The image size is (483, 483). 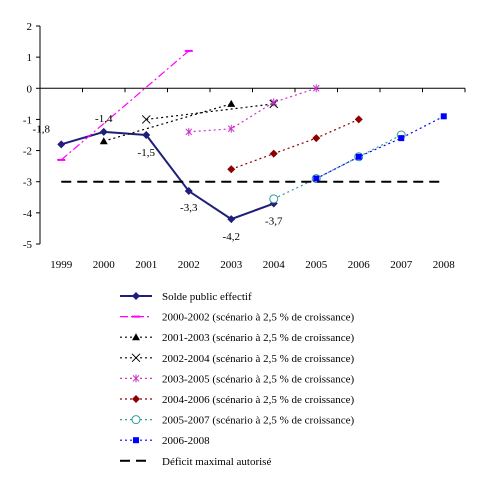 What do you see at coordinates (30, 27) in the screenshot?
I see `y-tick-label: 2` at bounding box center [30, 27].